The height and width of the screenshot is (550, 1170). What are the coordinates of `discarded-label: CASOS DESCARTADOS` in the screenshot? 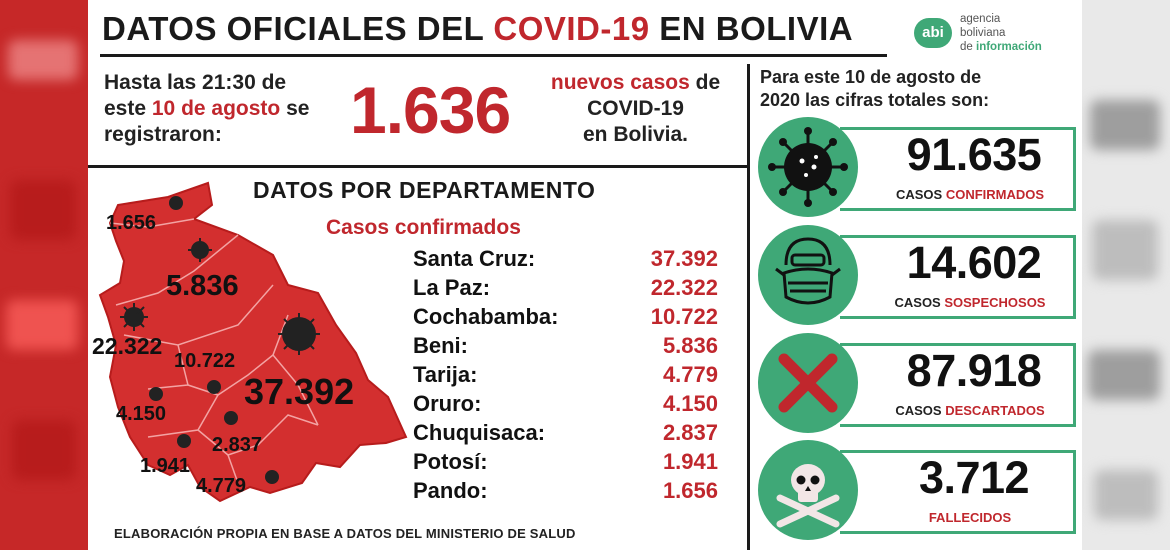 It's located at (970, 410).